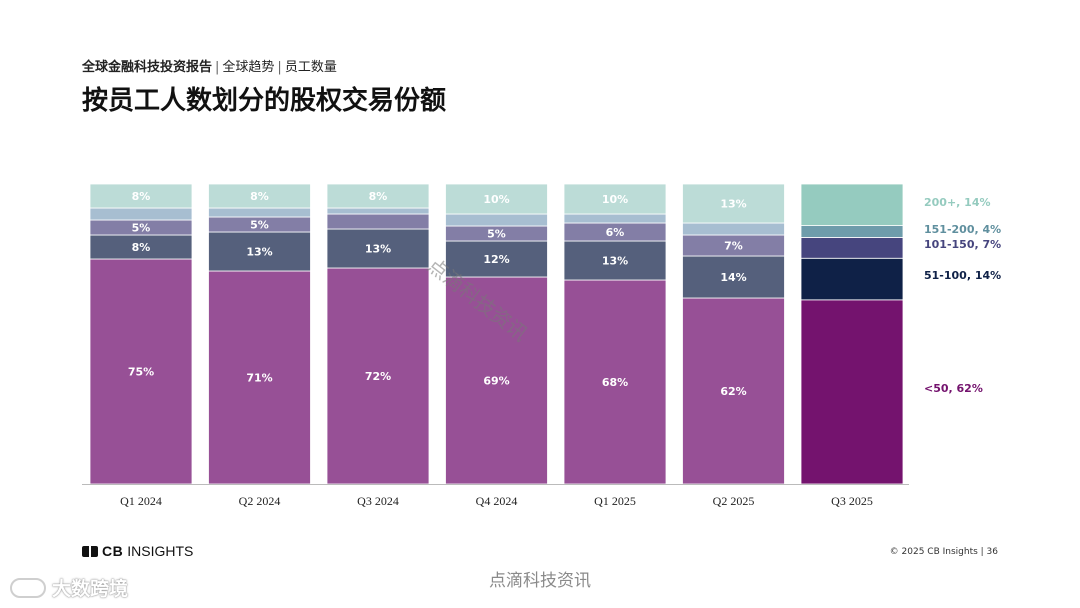 Image resolution: width=1080 pixels, height=608 pixels. I want to click on data-label: 62%, so click(733, 391).